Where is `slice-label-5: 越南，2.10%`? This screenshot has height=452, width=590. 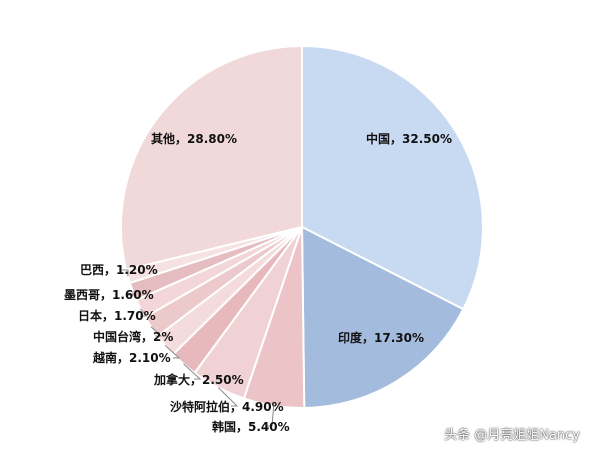 slice-label-5: 越南，2.10% is located at coordinates (131, 357).